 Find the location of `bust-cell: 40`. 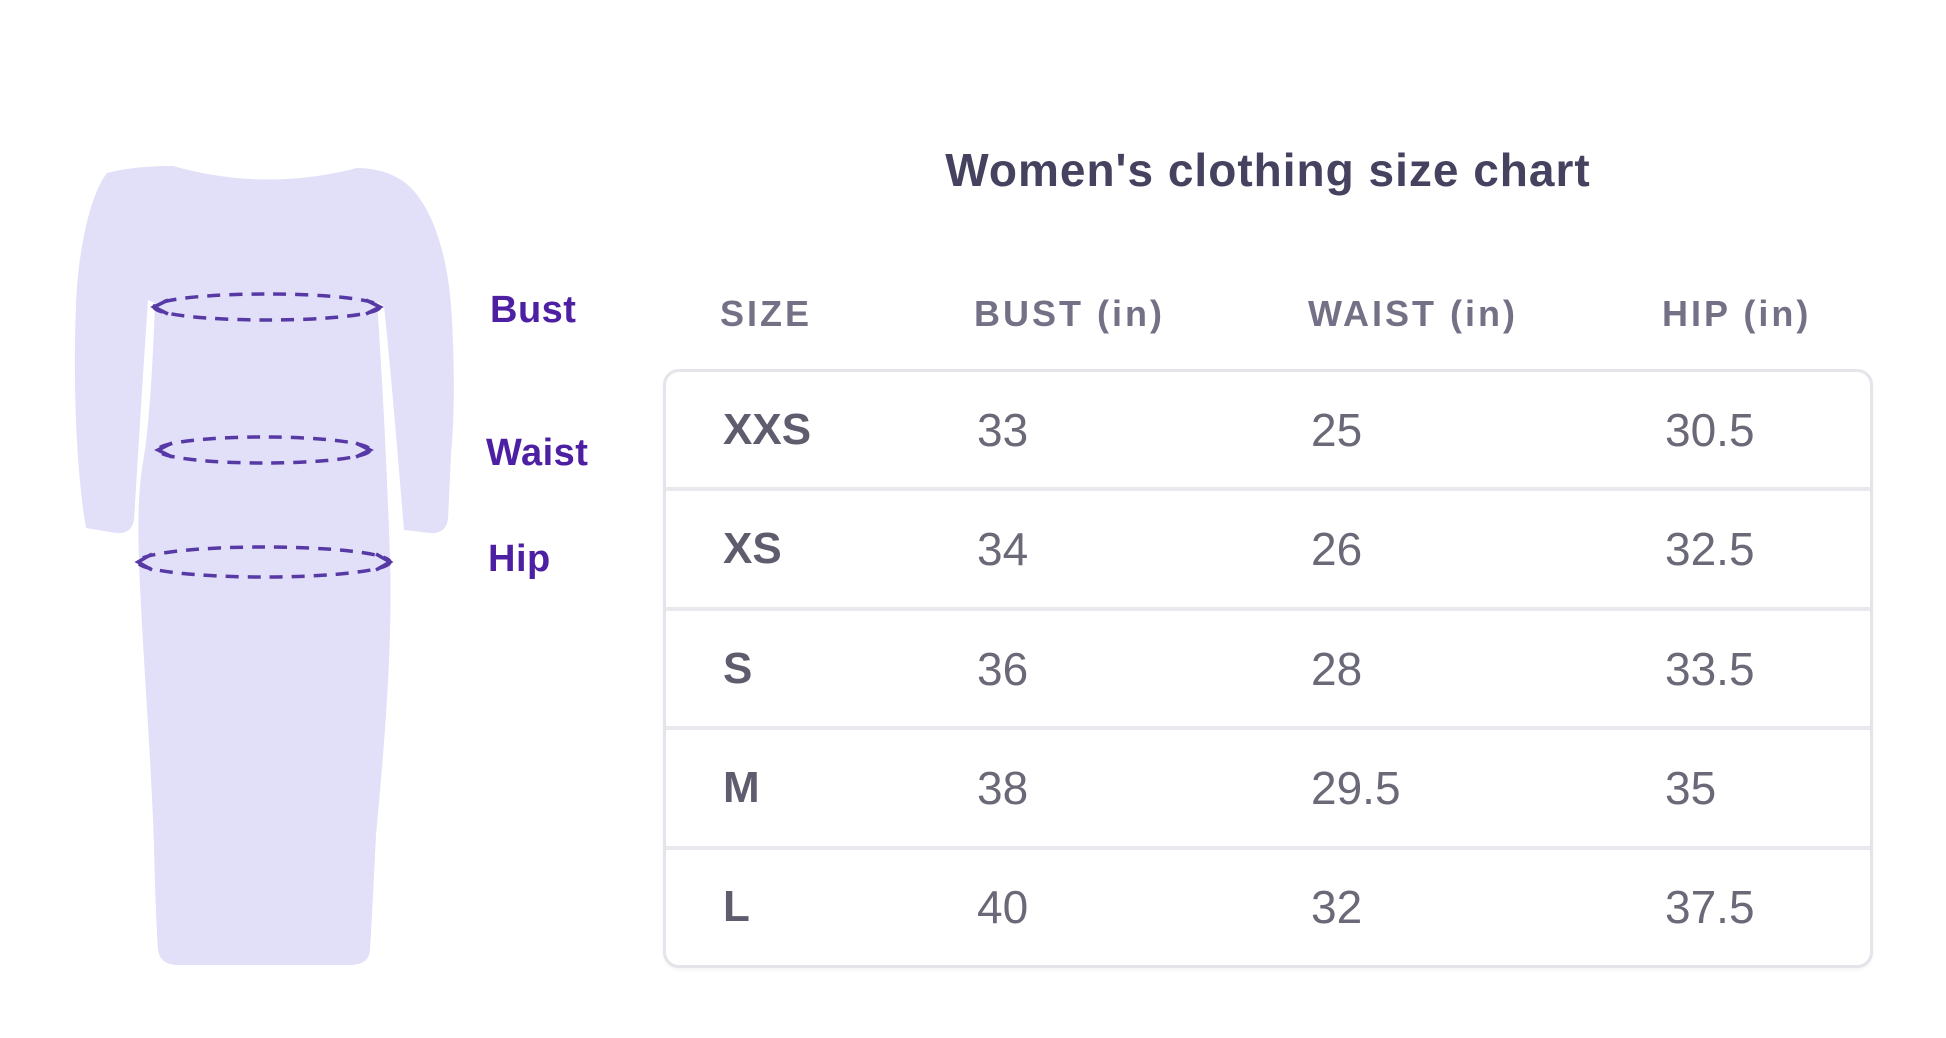

bust-cell: 40 is located at coordinates (1003, 907).